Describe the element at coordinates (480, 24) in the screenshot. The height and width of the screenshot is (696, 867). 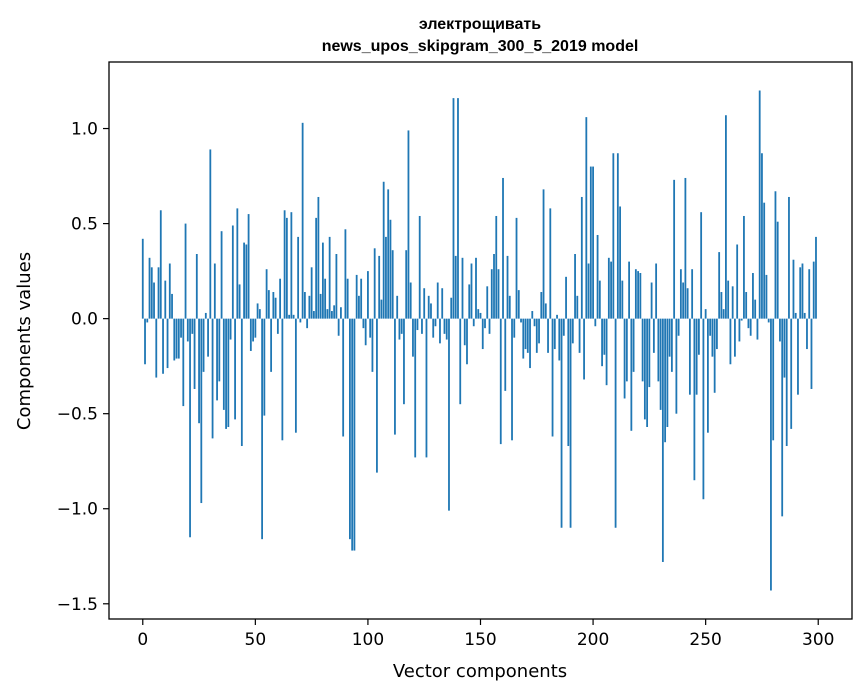
I see `chart-title-line1: электрощивать` at that location.